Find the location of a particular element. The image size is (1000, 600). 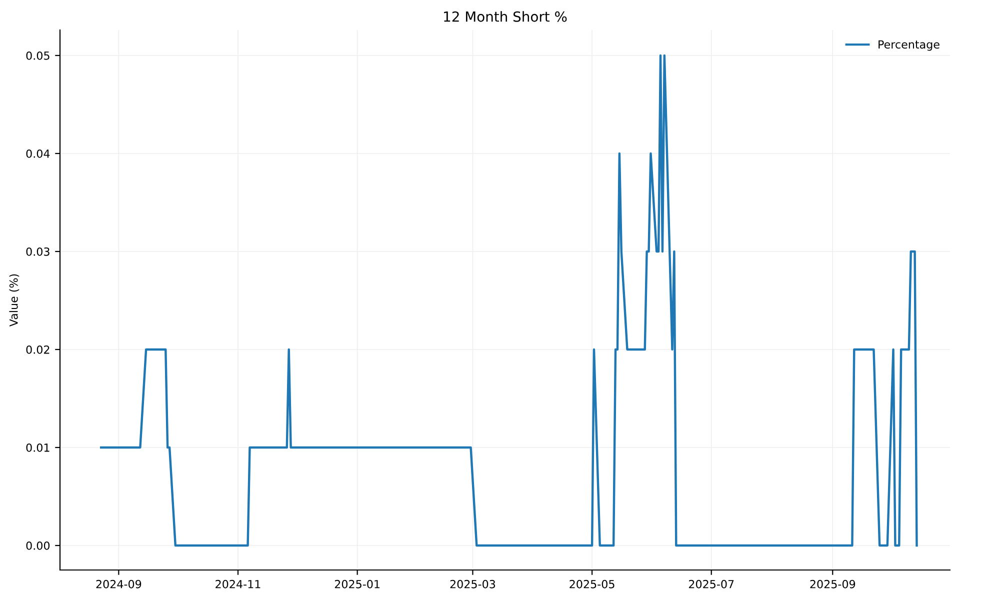

x-tick-label: 2024-09 is located at coordinates (119, 584).